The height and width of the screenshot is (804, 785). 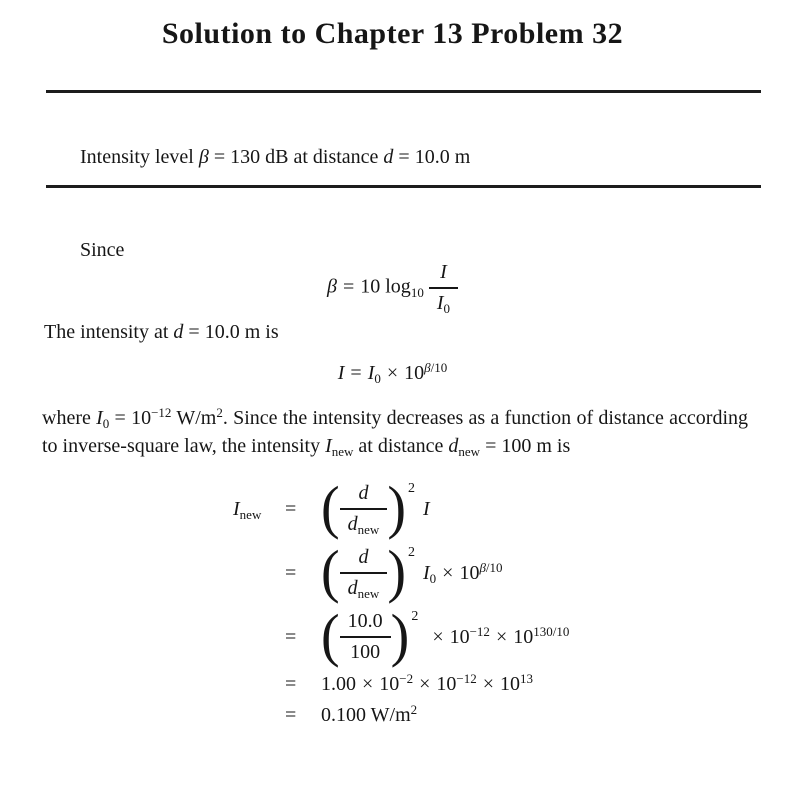 I want to click on divider-rule-top, so click(x=403, y=91).